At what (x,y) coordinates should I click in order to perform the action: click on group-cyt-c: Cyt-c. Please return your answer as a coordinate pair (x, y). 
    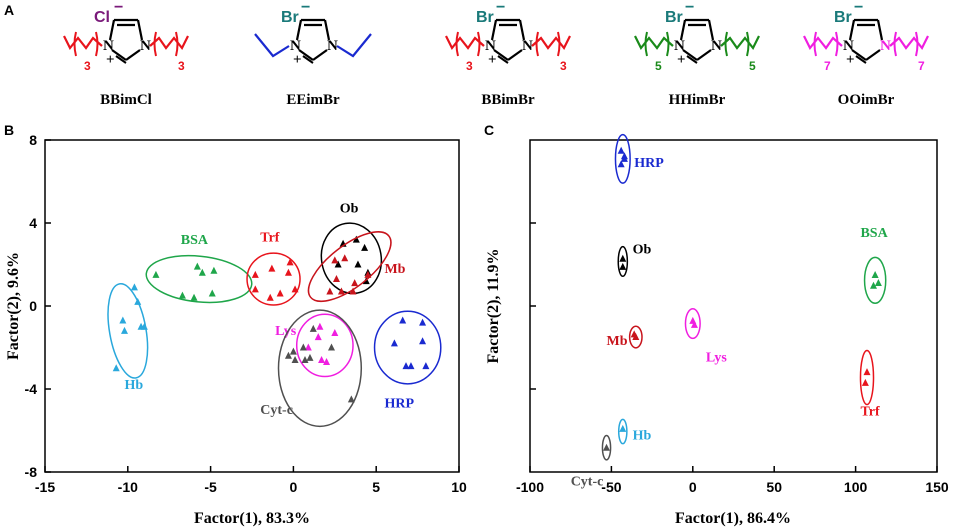
    Looking at the image, I should click on (591, 461).